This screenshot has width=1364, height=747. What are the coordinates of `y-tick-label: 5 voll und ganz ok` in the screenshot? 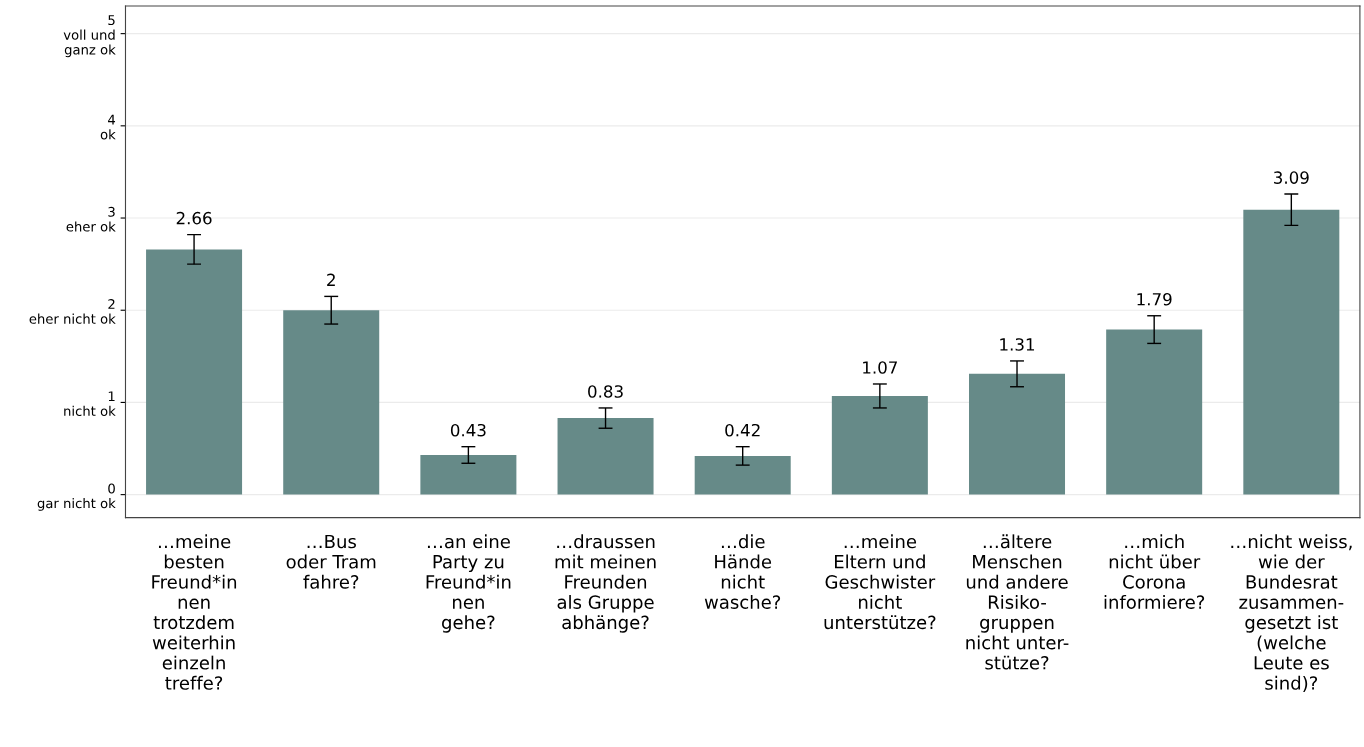 It's located at (89, 36).